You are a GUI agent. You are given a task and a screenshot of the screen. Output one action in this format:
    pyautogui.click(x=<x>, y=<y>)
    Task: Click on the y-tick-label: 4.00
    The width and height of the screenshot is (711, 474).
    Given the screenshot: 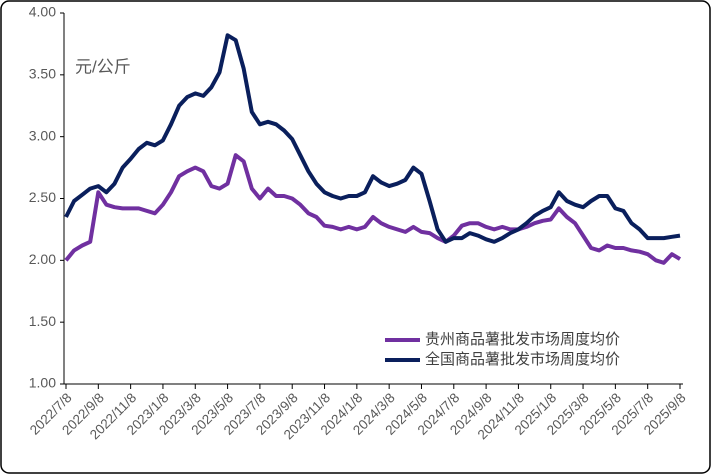 What is the action you would take?
    pyautogui.click(x=42, y=12)
    